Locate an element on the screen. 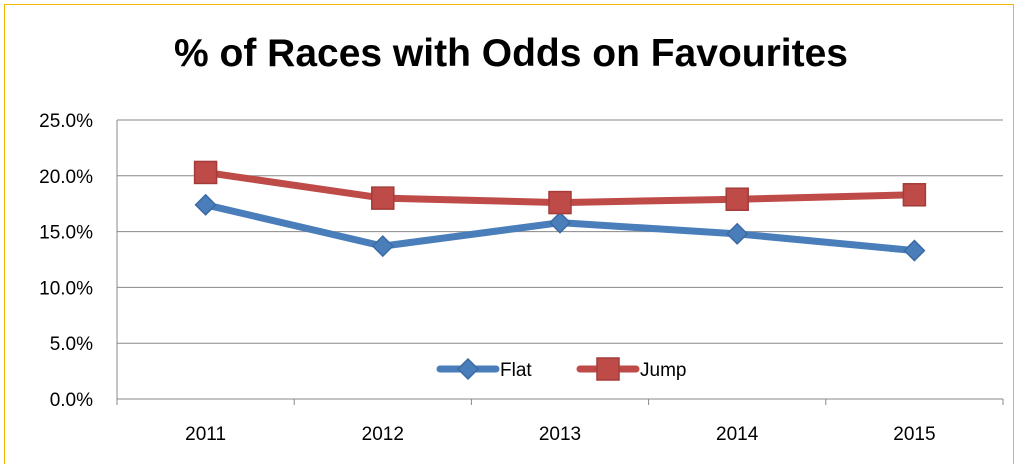 The image size is (1022, 464). legend-label-flat: Flat is located at coordinates (516, 370).